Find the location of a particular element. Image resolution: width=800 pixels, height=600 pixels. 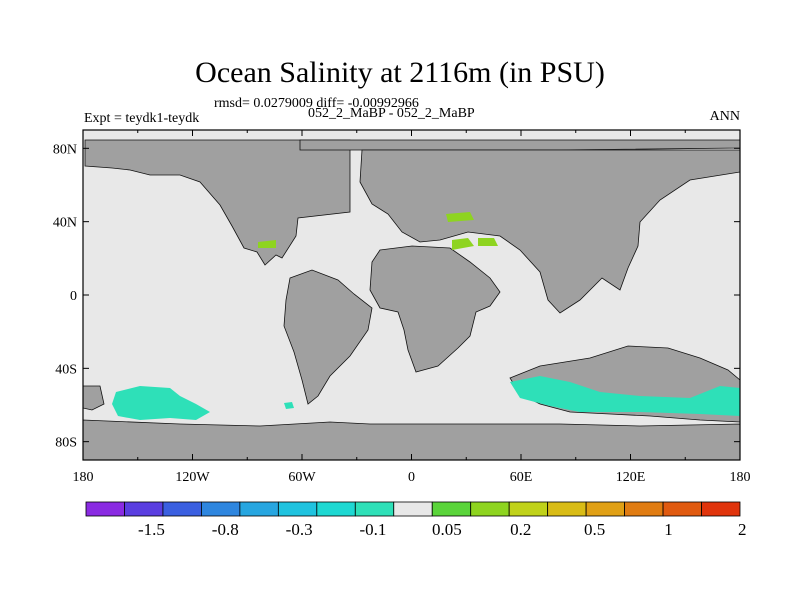

land-eurasia is located at coordinates (549, 231).